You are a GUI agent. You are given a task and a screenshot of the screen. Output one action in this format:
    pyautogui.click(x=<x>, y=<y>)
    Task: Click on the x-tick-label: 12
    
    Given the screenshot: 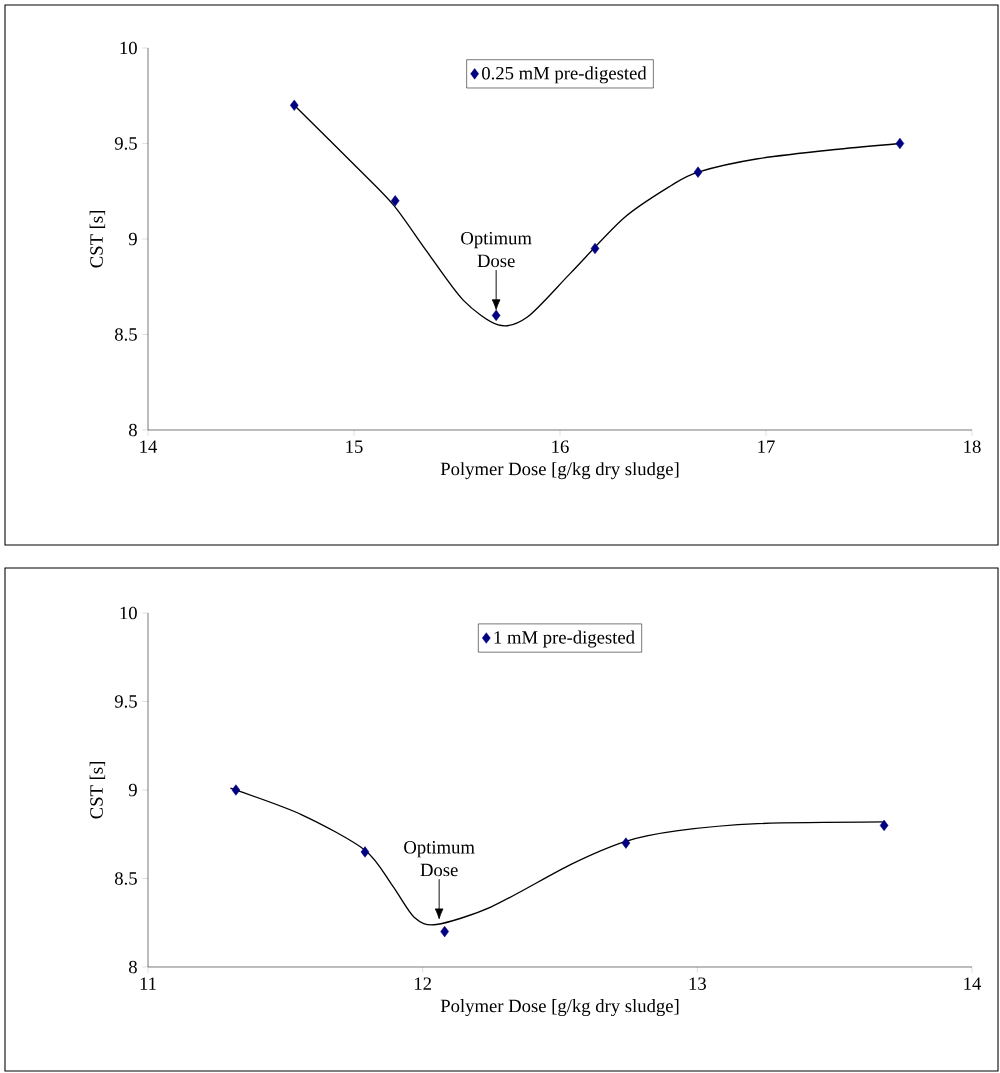 What is the action you would take?
    pyautogui.click(x=422, y=983)
    